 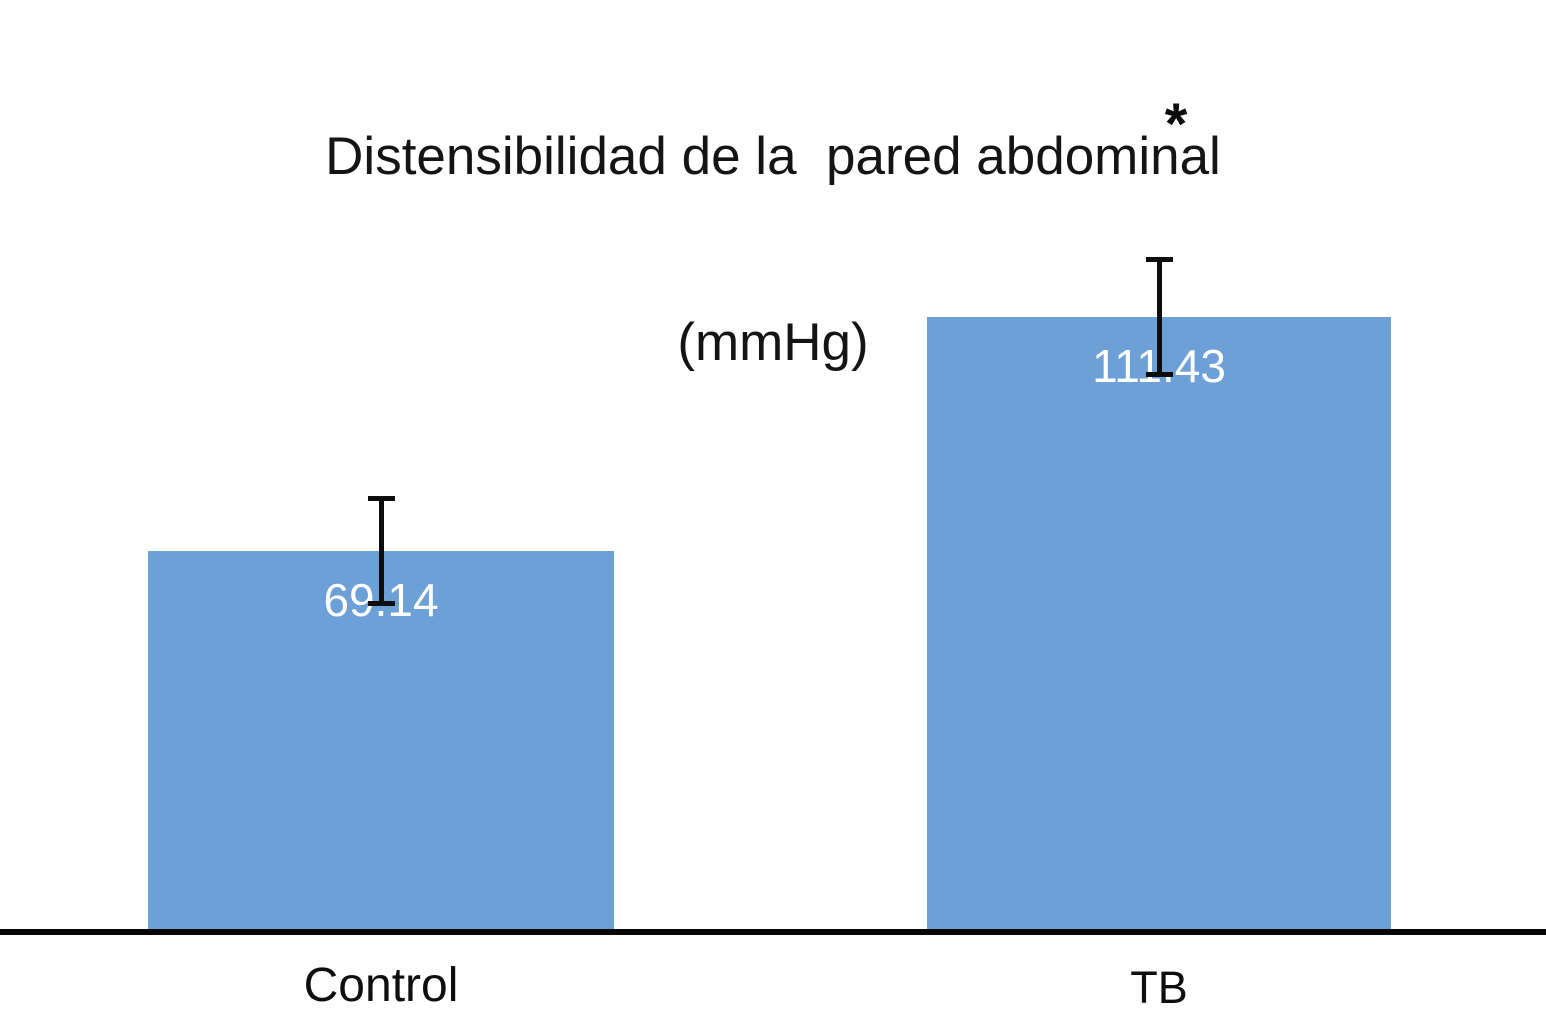 What do you see at coordinates (381, 742) in the screenshot?
I see `bar-control: 69.14` at bounding box center [381, 742].